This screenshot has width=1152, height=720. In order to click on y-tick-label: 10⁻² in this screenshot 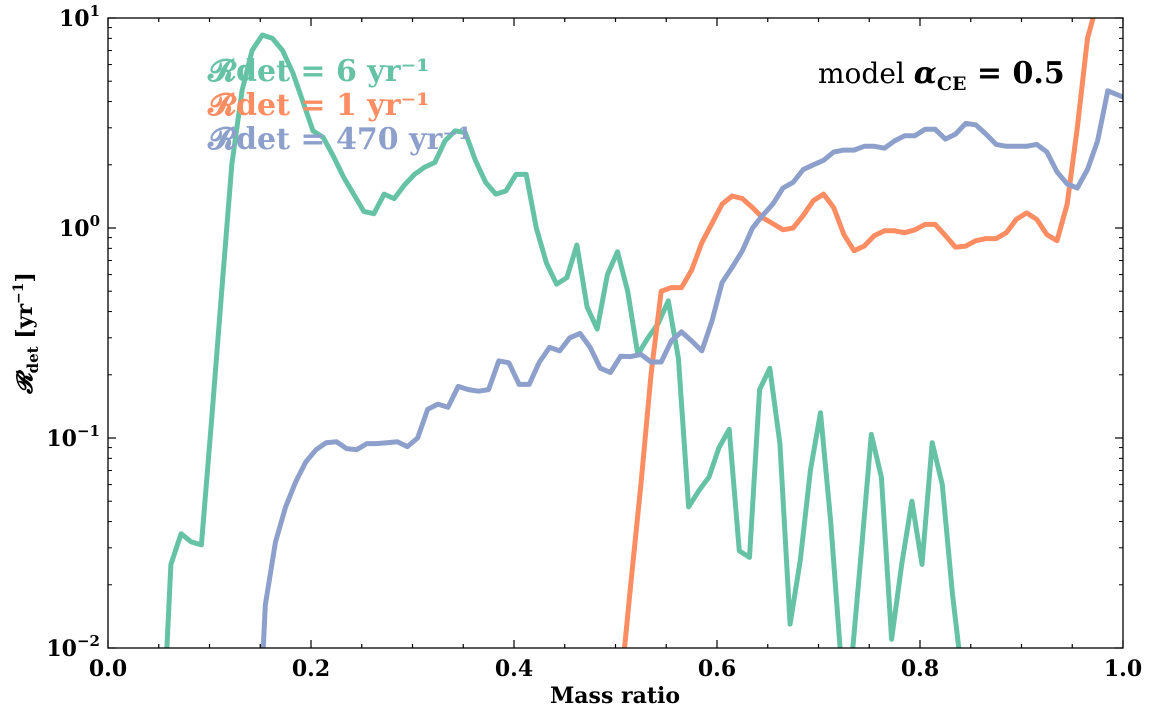, I will do `click(73, 647)`.